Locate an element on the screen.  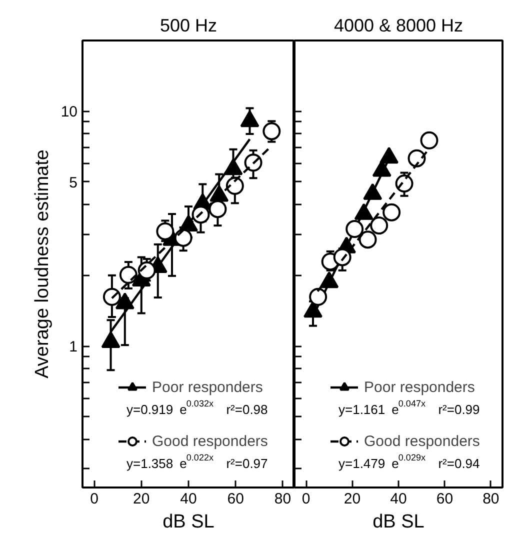
chart-title: 4000 & 8000 Hz is located at coordinates (399, 26).